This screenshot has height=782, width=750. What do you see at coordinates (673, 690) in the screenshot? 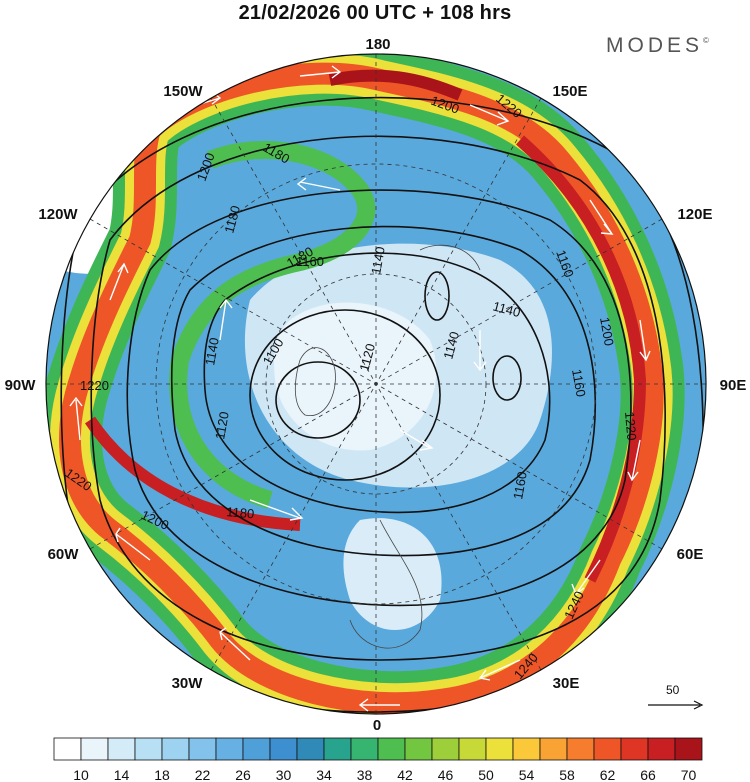
I see `reference-vector-label: 50` at bounding box center [673, 690].